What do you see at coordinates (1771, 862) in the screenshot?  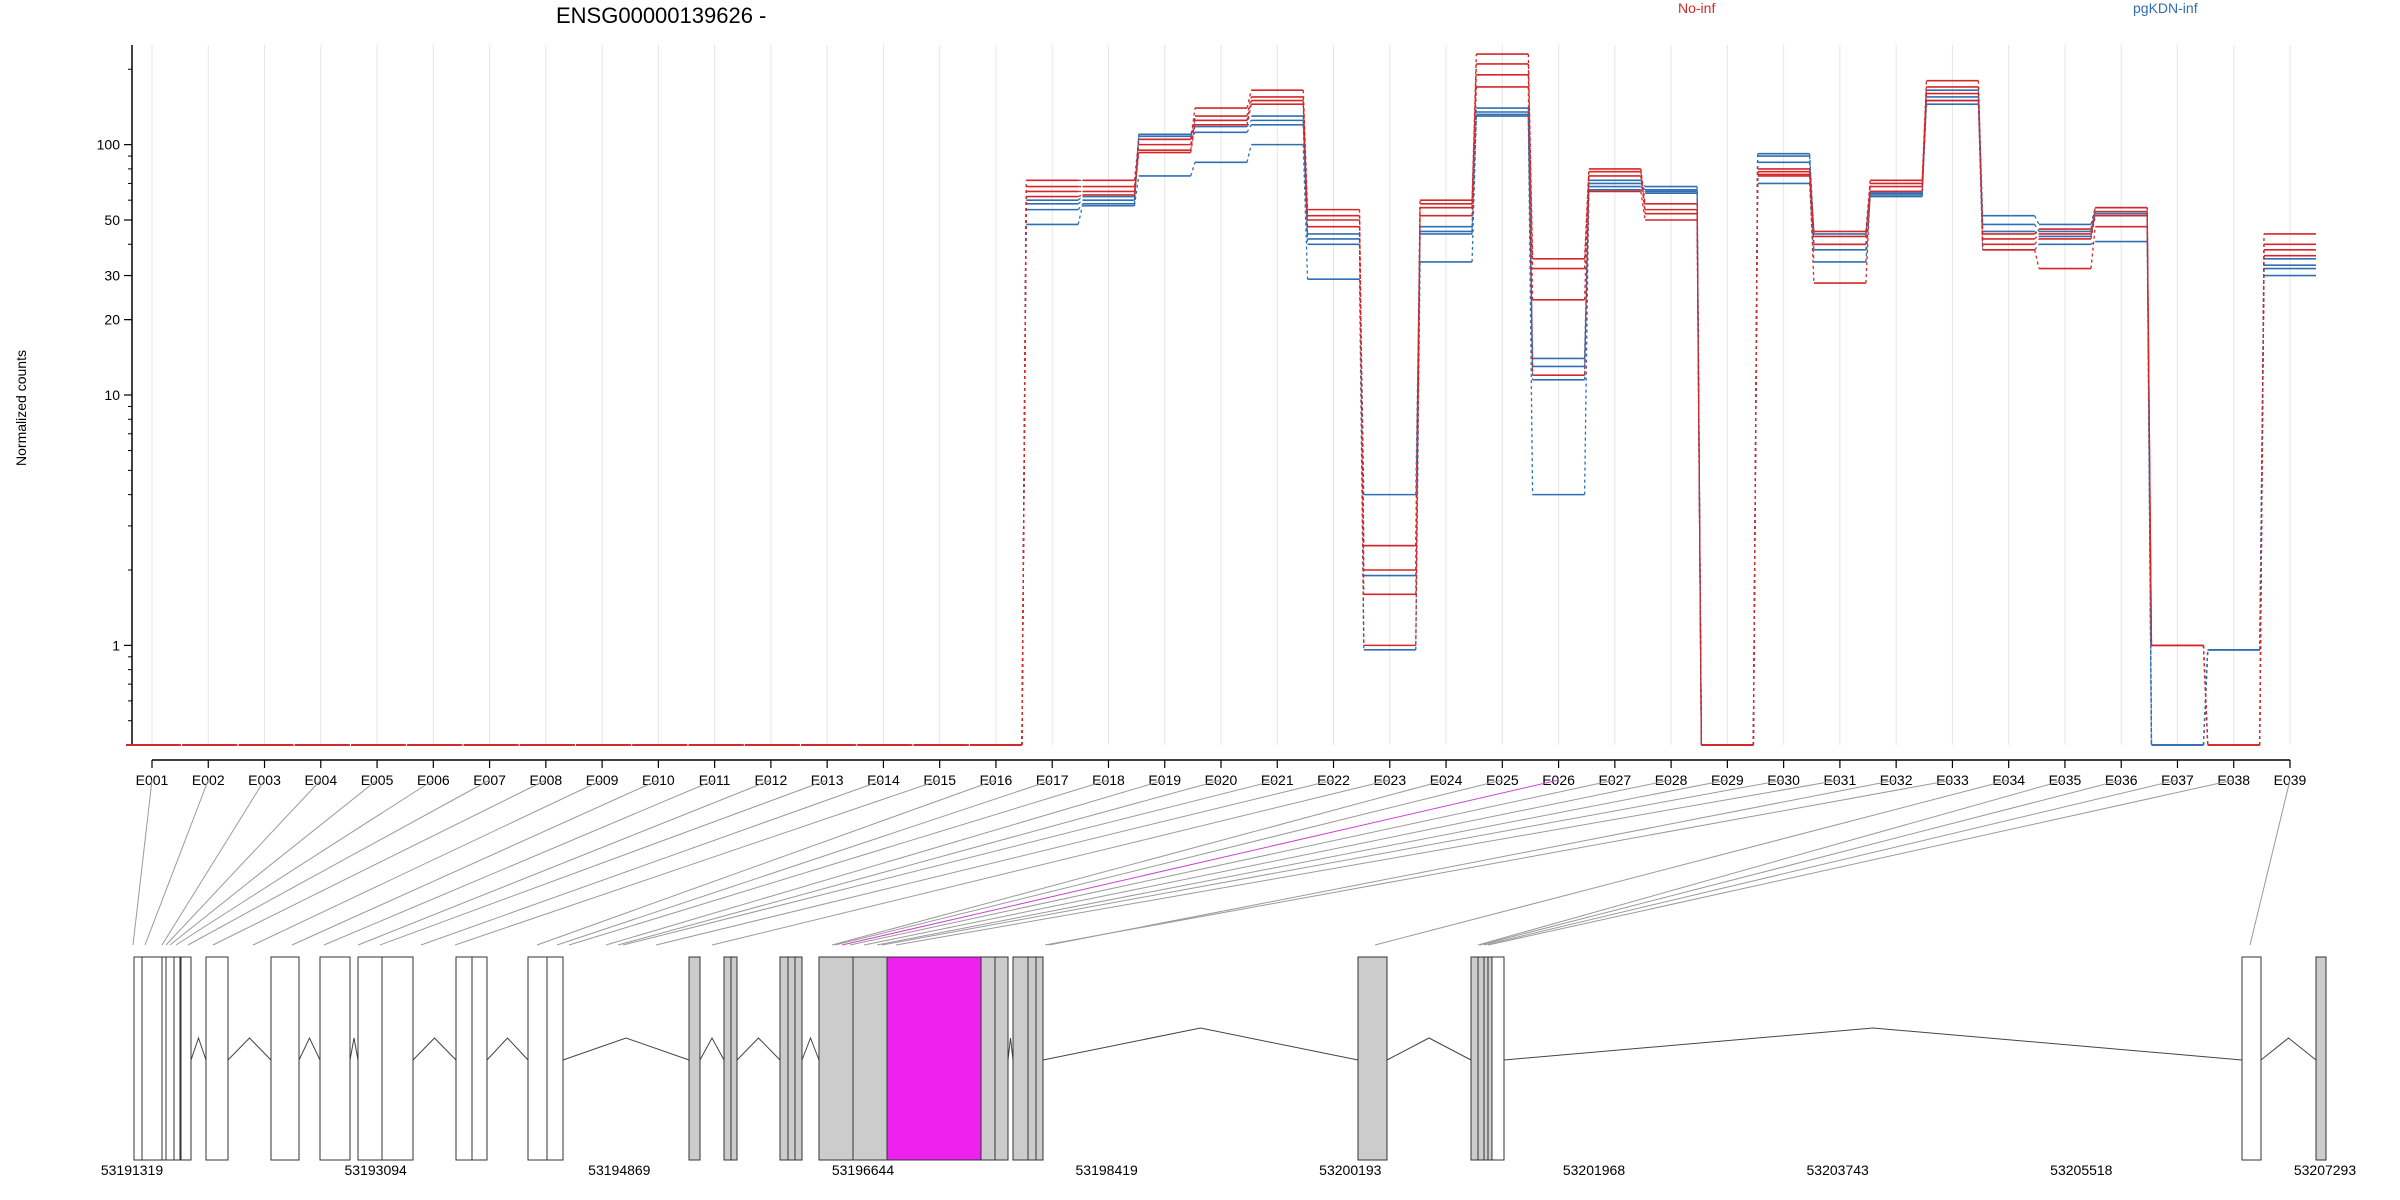 I see `mapping-line-E035` at bounding box center [1771, 862].